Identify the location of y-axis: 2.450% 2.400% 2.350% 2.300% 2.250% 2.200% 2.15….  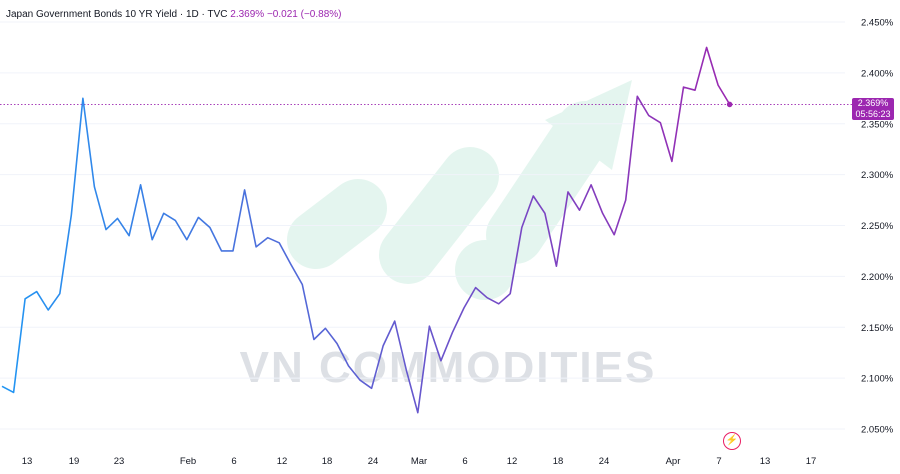
(877, 227).